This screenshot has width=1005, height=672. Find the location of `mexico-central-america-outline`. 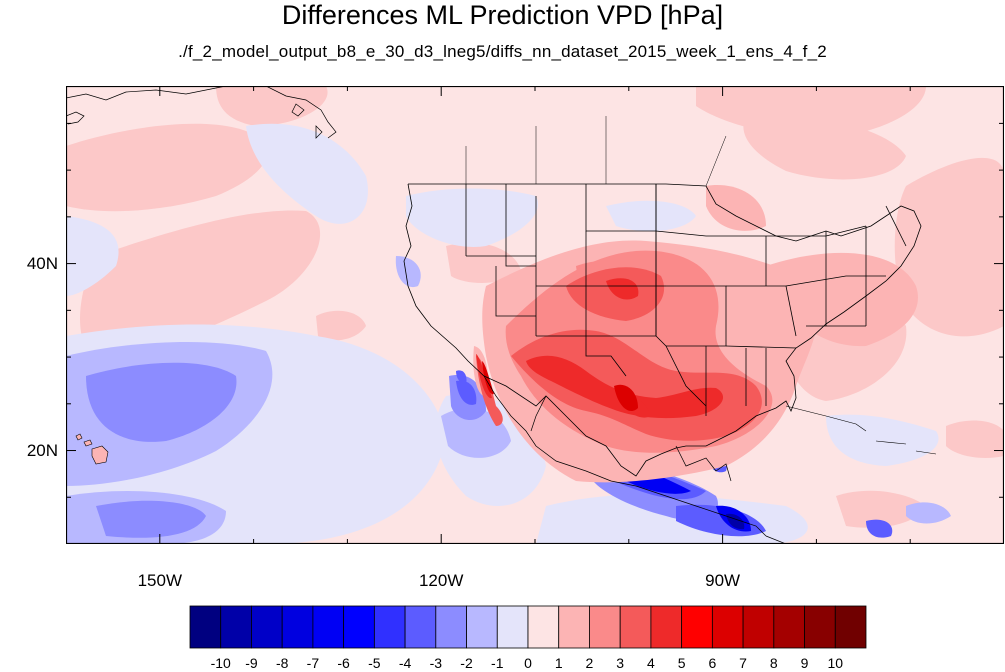

mexico-central-america-outline is located at coordinates (635, 459).